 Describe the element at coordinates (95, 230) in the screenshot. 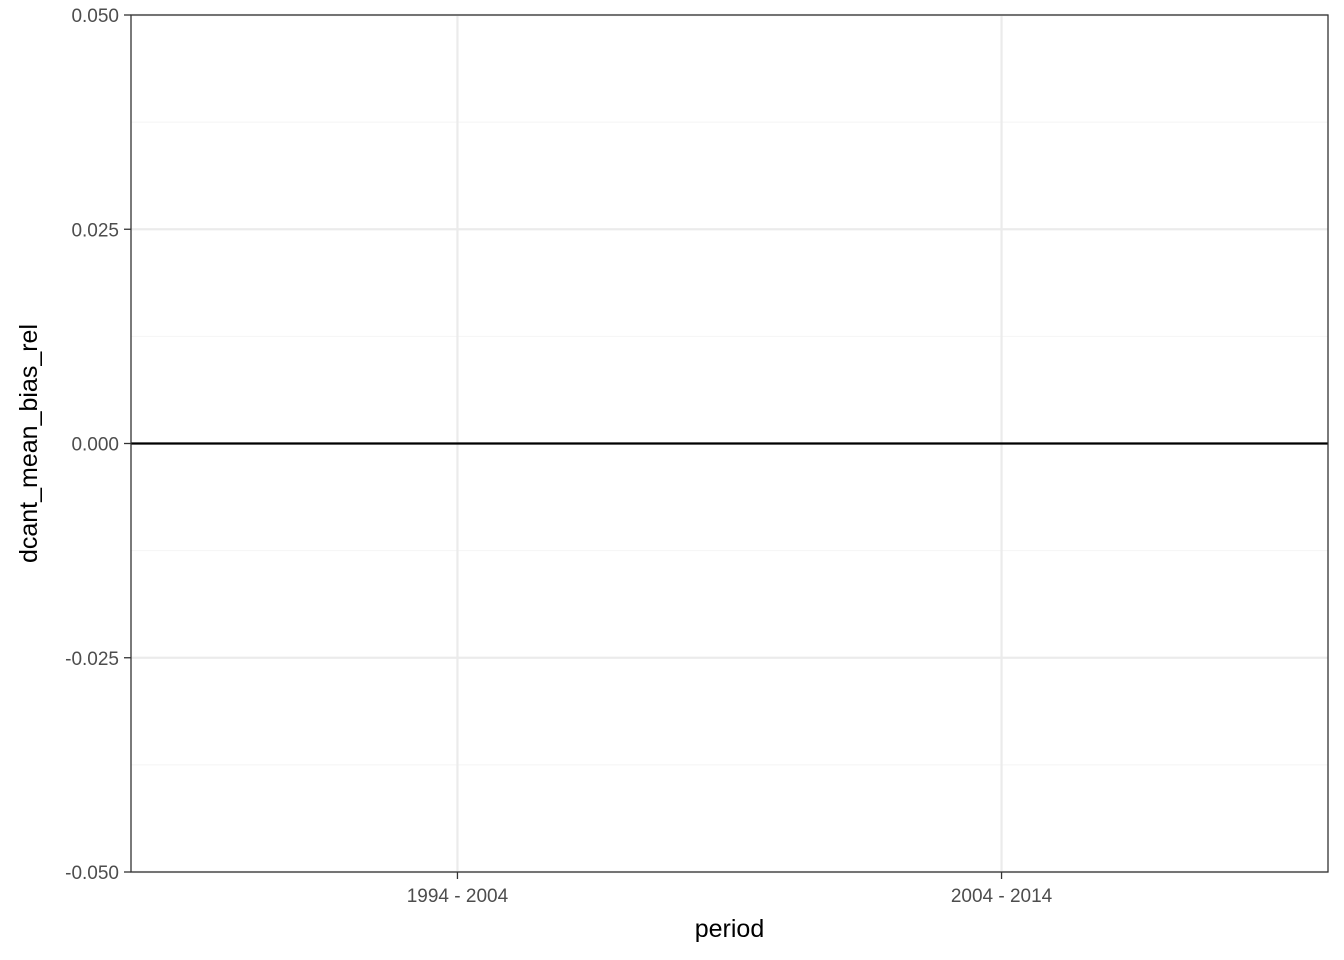

I see `y-tick-label: 0.025` at that location.